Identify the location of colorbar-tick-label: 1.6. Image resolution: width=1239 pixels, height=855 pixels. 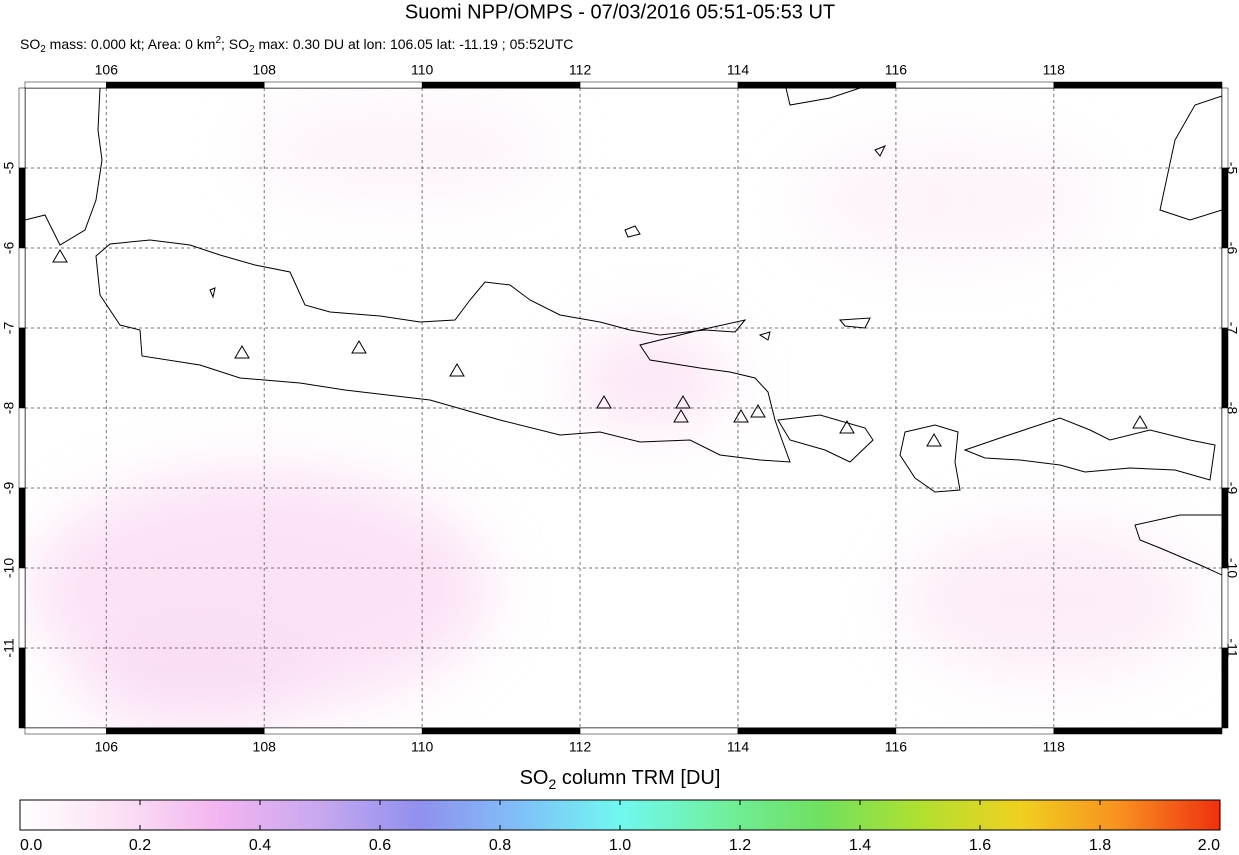
(980, 845).